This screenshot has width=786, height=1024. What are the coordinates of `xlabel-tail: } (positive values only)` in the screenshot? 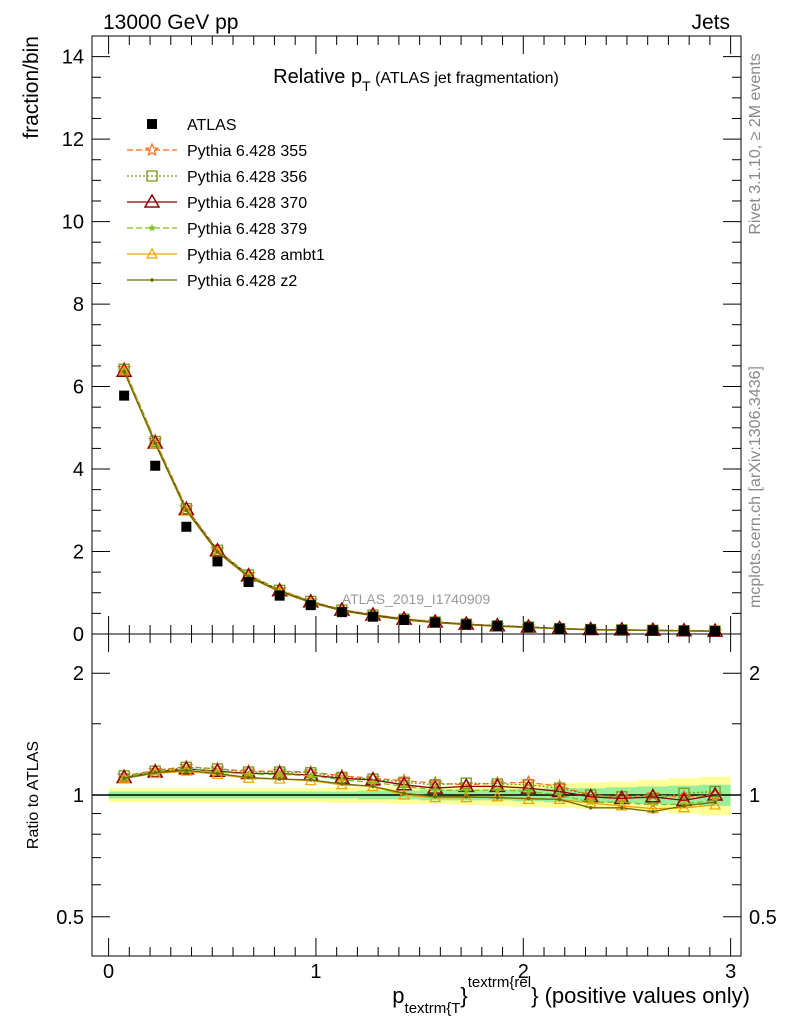 It's located at (640, 995).